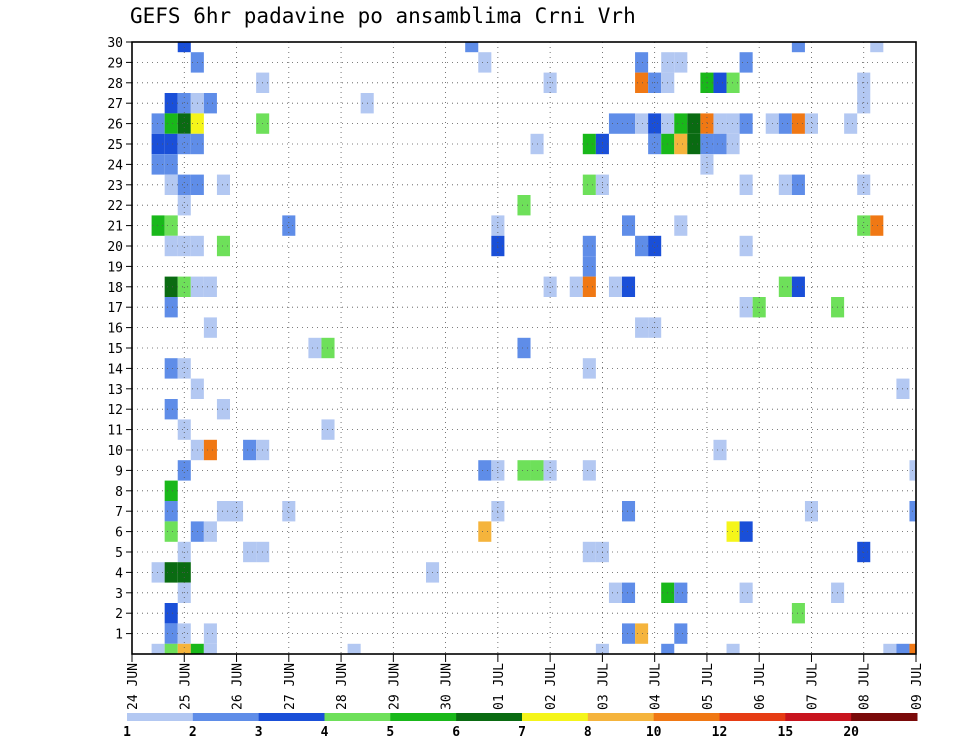 This screenshot has height=742, width=960. I want to click on y-tick-label: 6, so click(119, 533).